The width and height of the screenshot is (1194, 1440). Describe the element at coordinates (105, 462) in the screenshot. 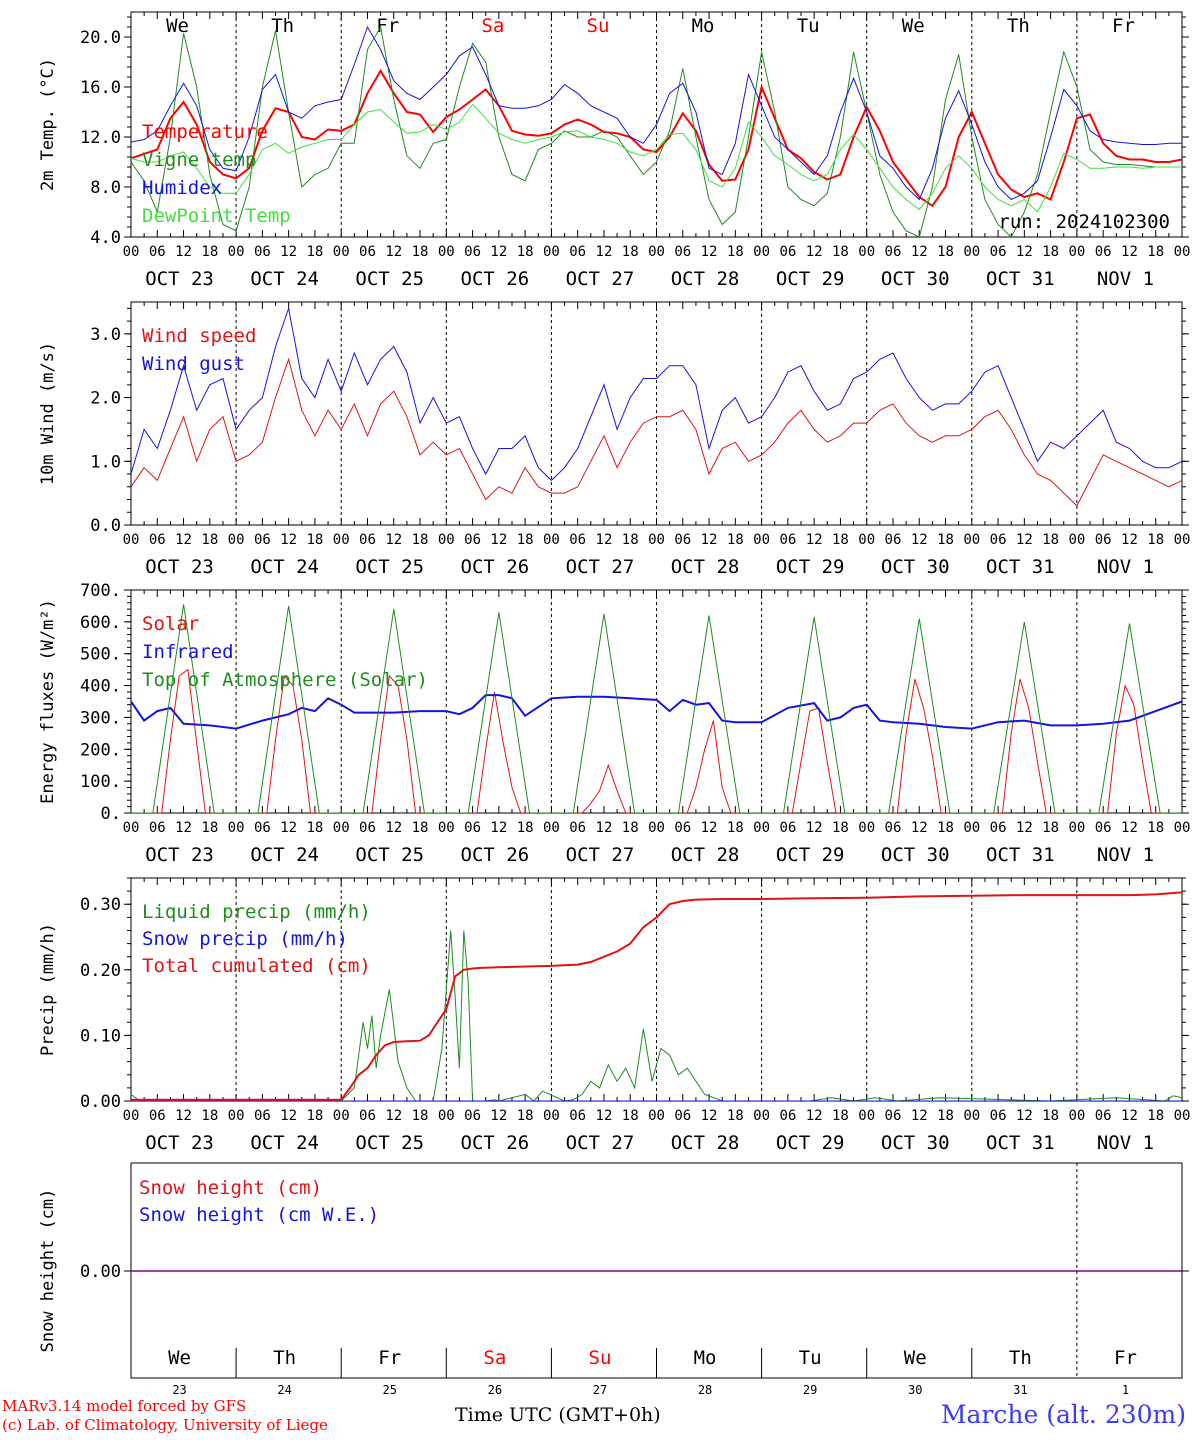

I see `y-tick-label: 1.0` at that location.